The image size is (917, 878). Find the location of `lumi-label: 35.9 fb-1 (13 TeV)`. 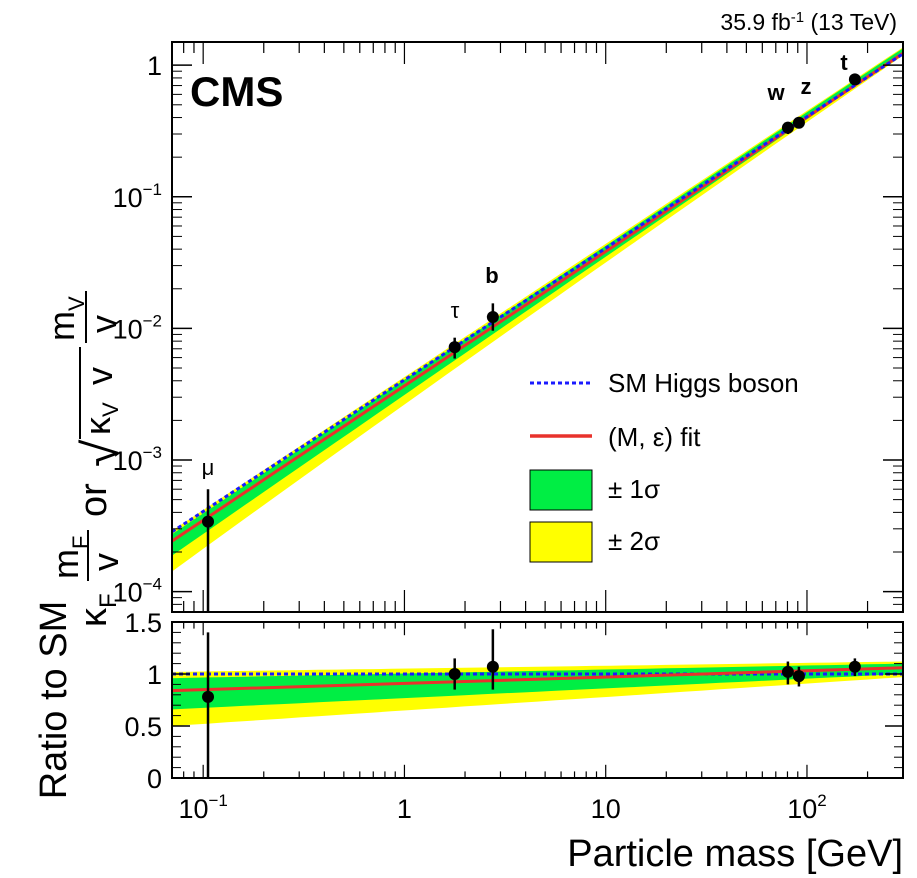

lumi-label: 35.9 fb-1 (13 TeV) is located at coordinates (808, 22).